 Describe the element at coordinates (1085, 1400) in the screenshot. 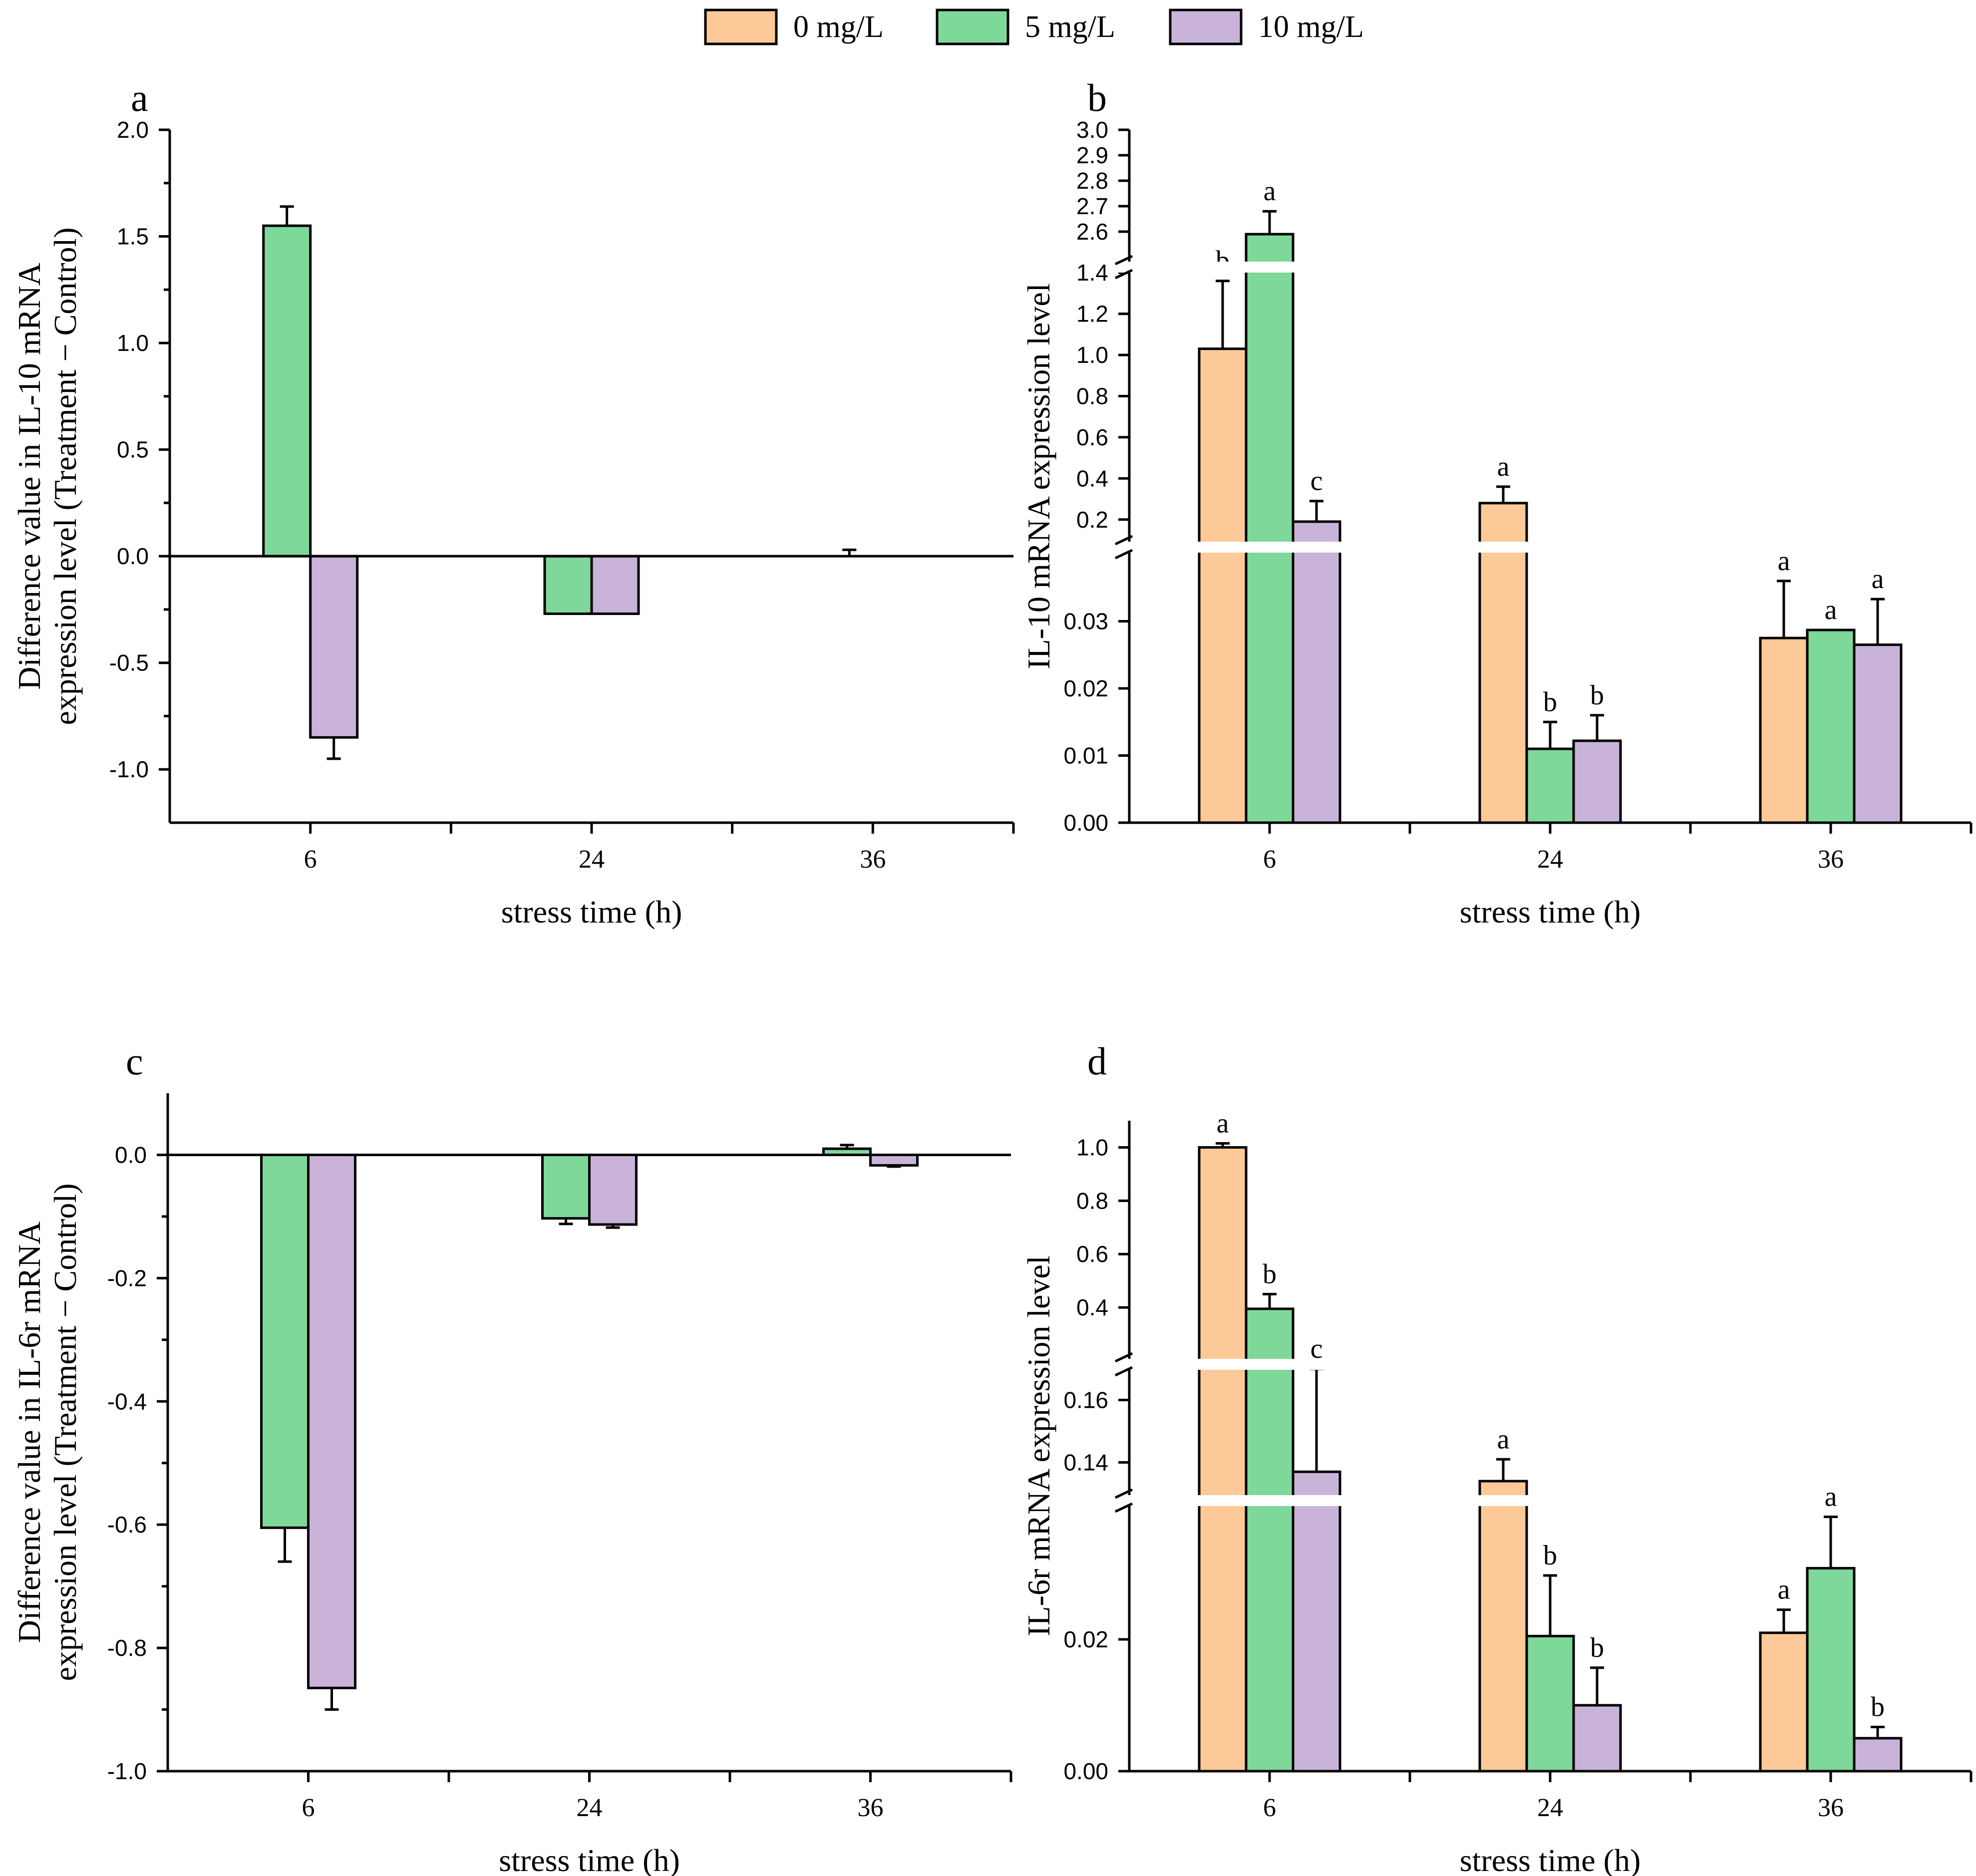

I see `y-tick-label: 0.16` at that location.